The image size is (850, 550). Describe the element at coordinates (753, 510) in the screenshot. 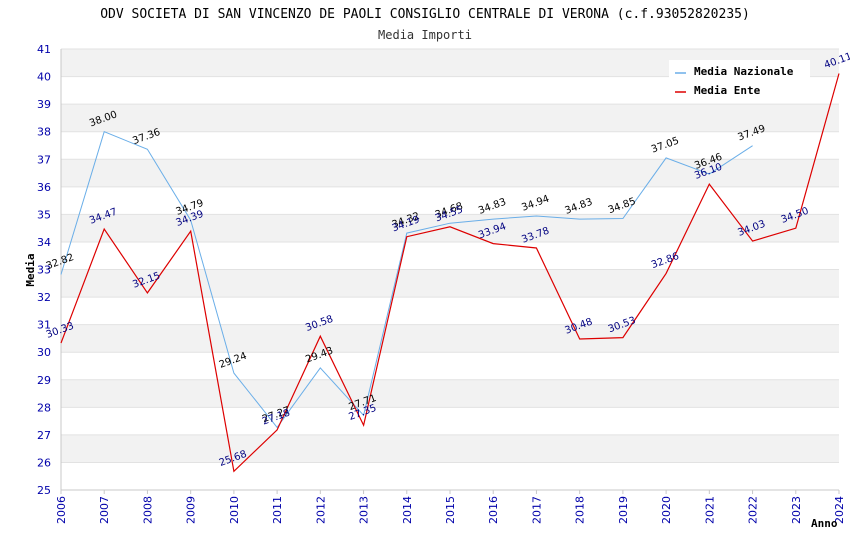

I see `x-tick-label: 2022` at that location.